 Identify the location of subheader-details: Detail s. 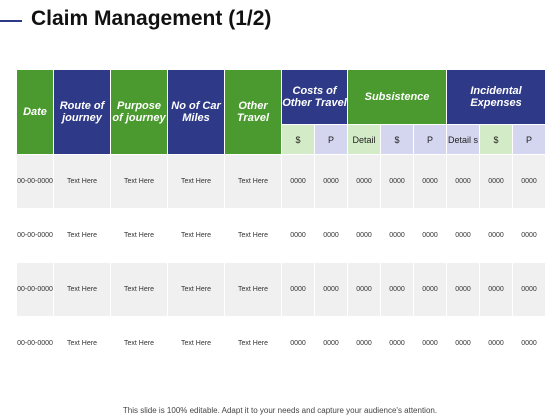
(463, 139).